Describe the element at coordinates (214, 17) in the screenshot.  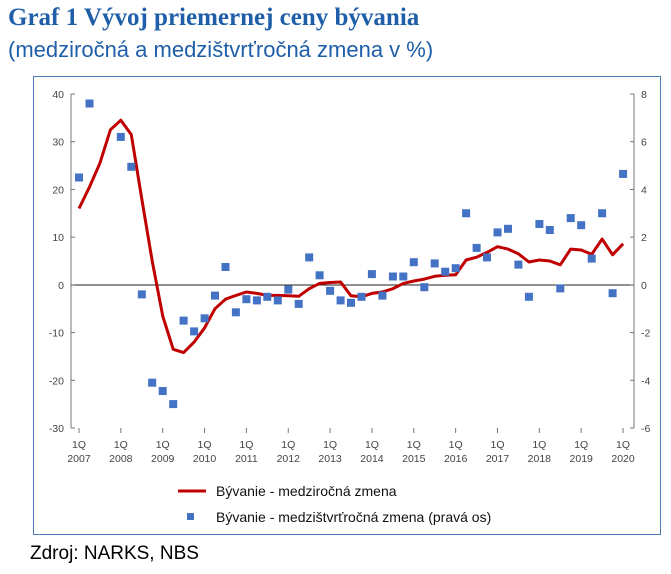
I see `chart-title: Graf 1 Vývoj priemernej ceny bývania` at that location.